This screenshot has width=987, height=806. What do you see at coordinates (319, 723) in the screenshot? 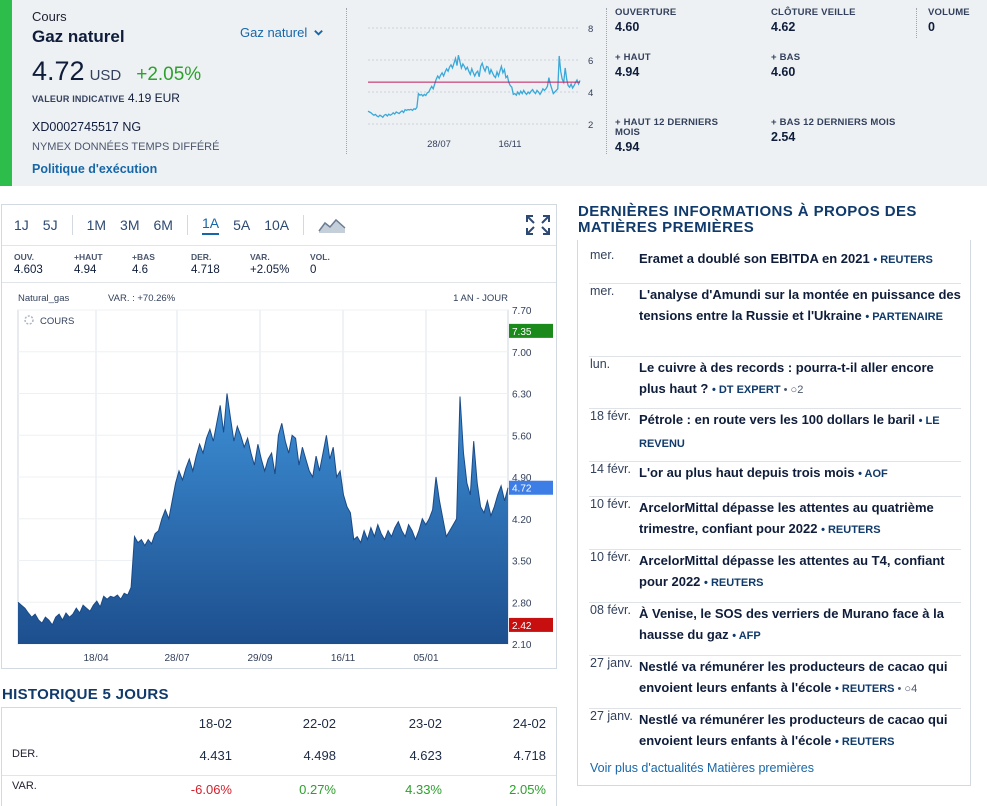
I see `history-date: 22-02` at bounding box center [319, 723].